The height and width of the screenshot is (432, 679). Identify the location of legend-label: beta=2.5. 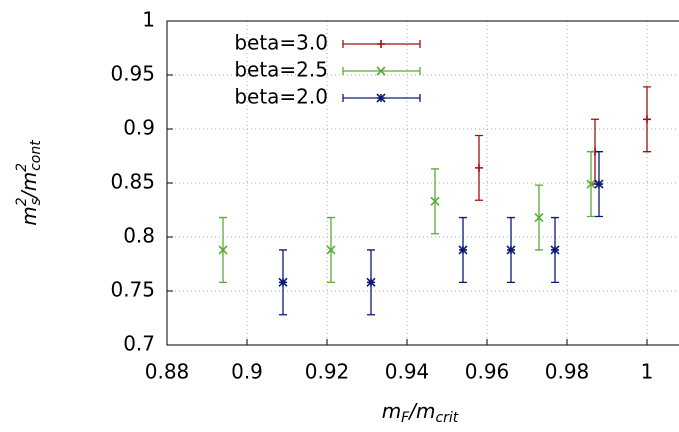
(281, 70).